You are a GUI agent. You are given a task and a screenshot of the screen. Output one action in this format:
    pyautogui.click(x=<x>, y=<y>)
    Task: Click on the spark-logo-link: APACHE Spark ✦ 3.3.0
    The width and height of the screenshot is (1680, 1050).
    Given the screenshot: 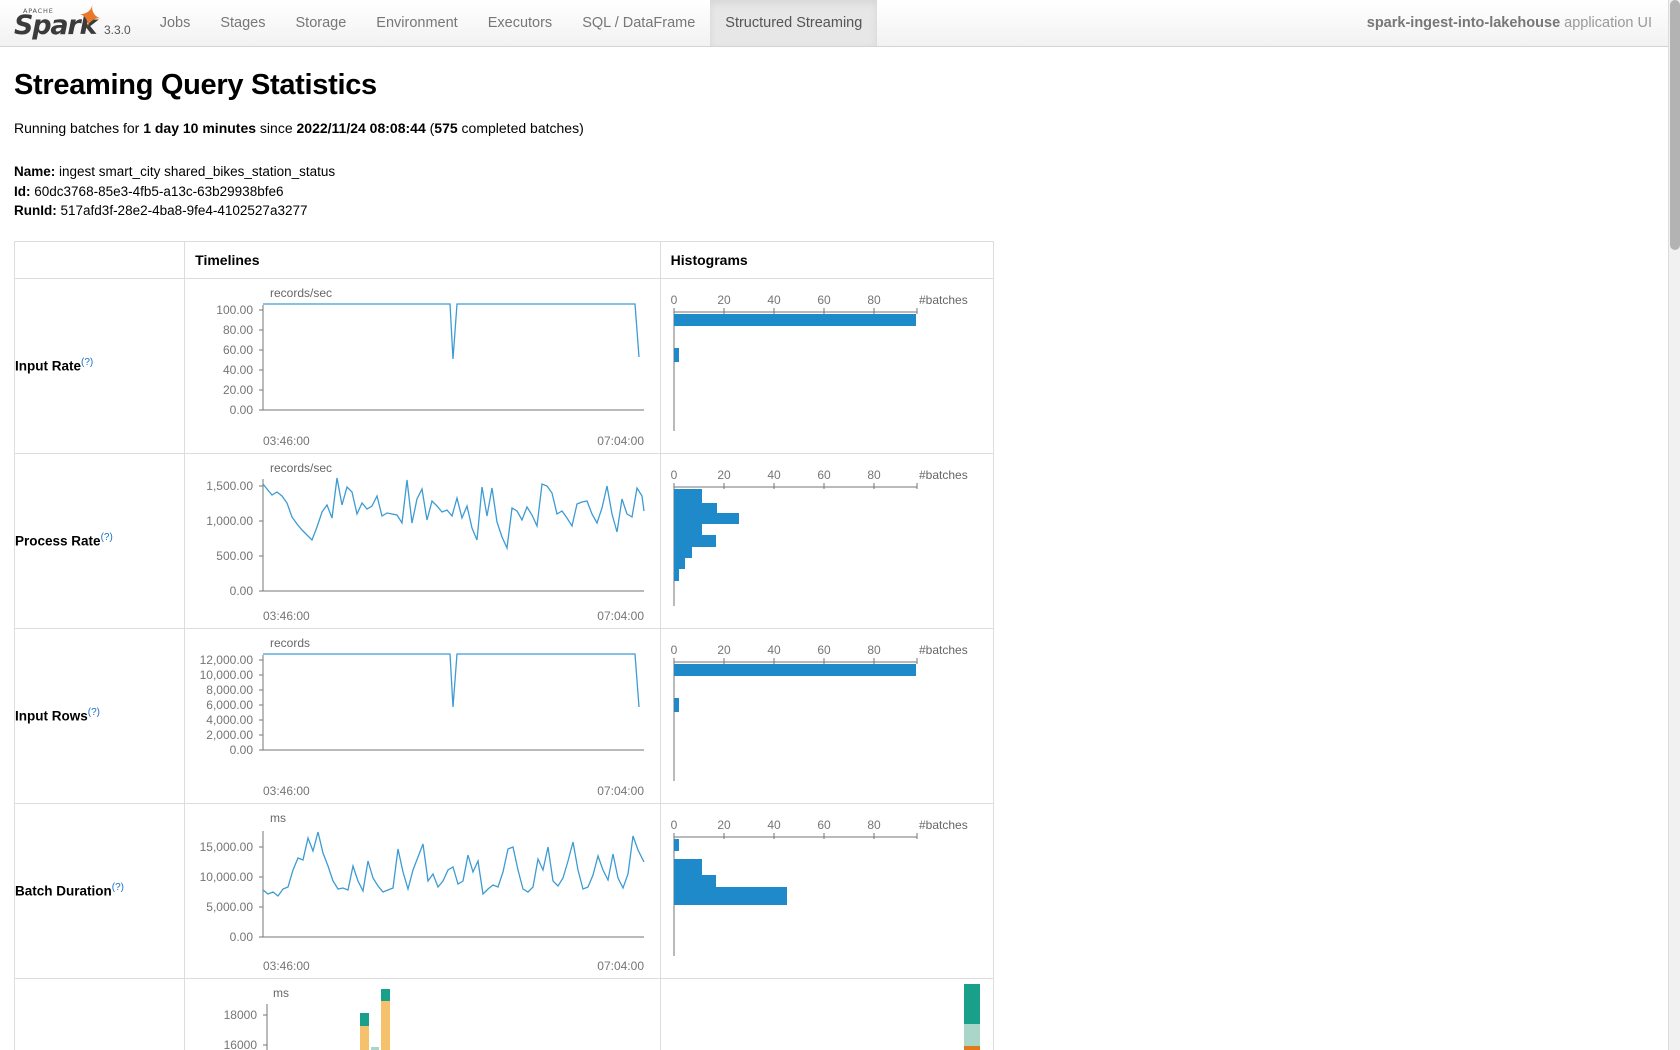 What is the action you would take?
    pyautogui.click(x=65, y=23)
    